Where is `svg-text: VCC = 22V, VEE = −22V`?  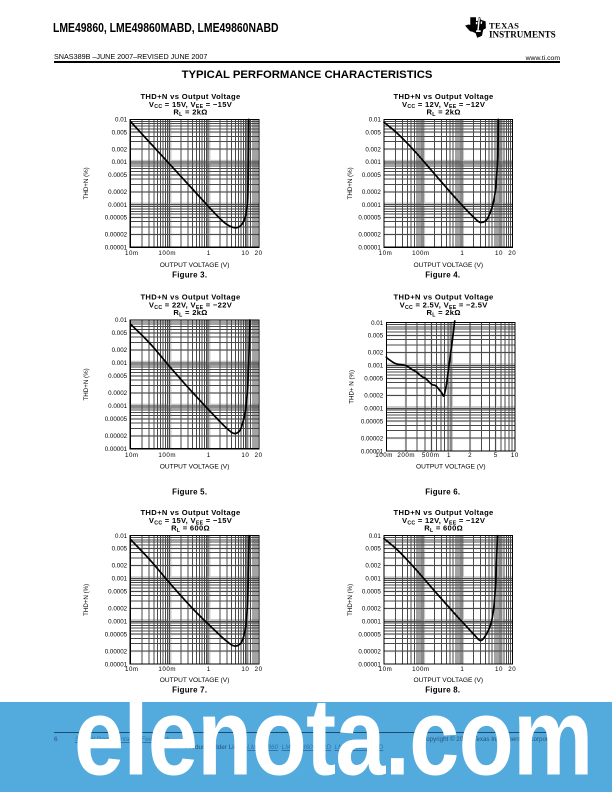
svg-text: VCC = 22V, VEE = −22V is located at coordinates (191, 305).